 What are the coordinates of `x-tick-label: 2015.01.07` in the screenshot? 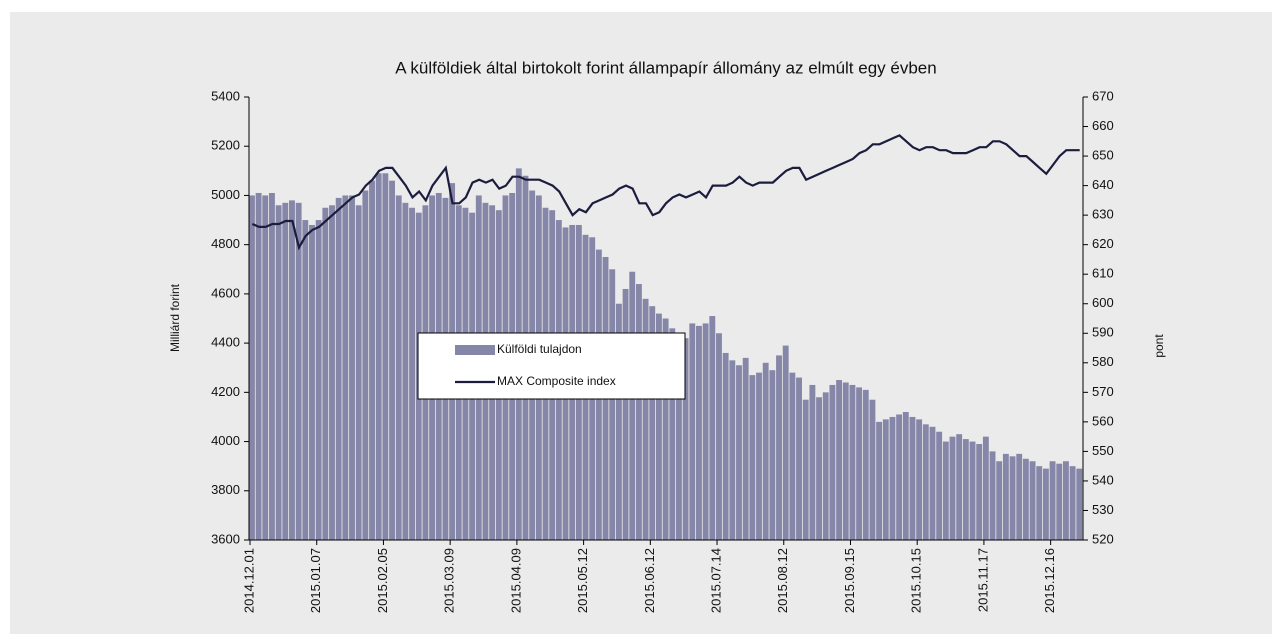 It's located at (315, 580).